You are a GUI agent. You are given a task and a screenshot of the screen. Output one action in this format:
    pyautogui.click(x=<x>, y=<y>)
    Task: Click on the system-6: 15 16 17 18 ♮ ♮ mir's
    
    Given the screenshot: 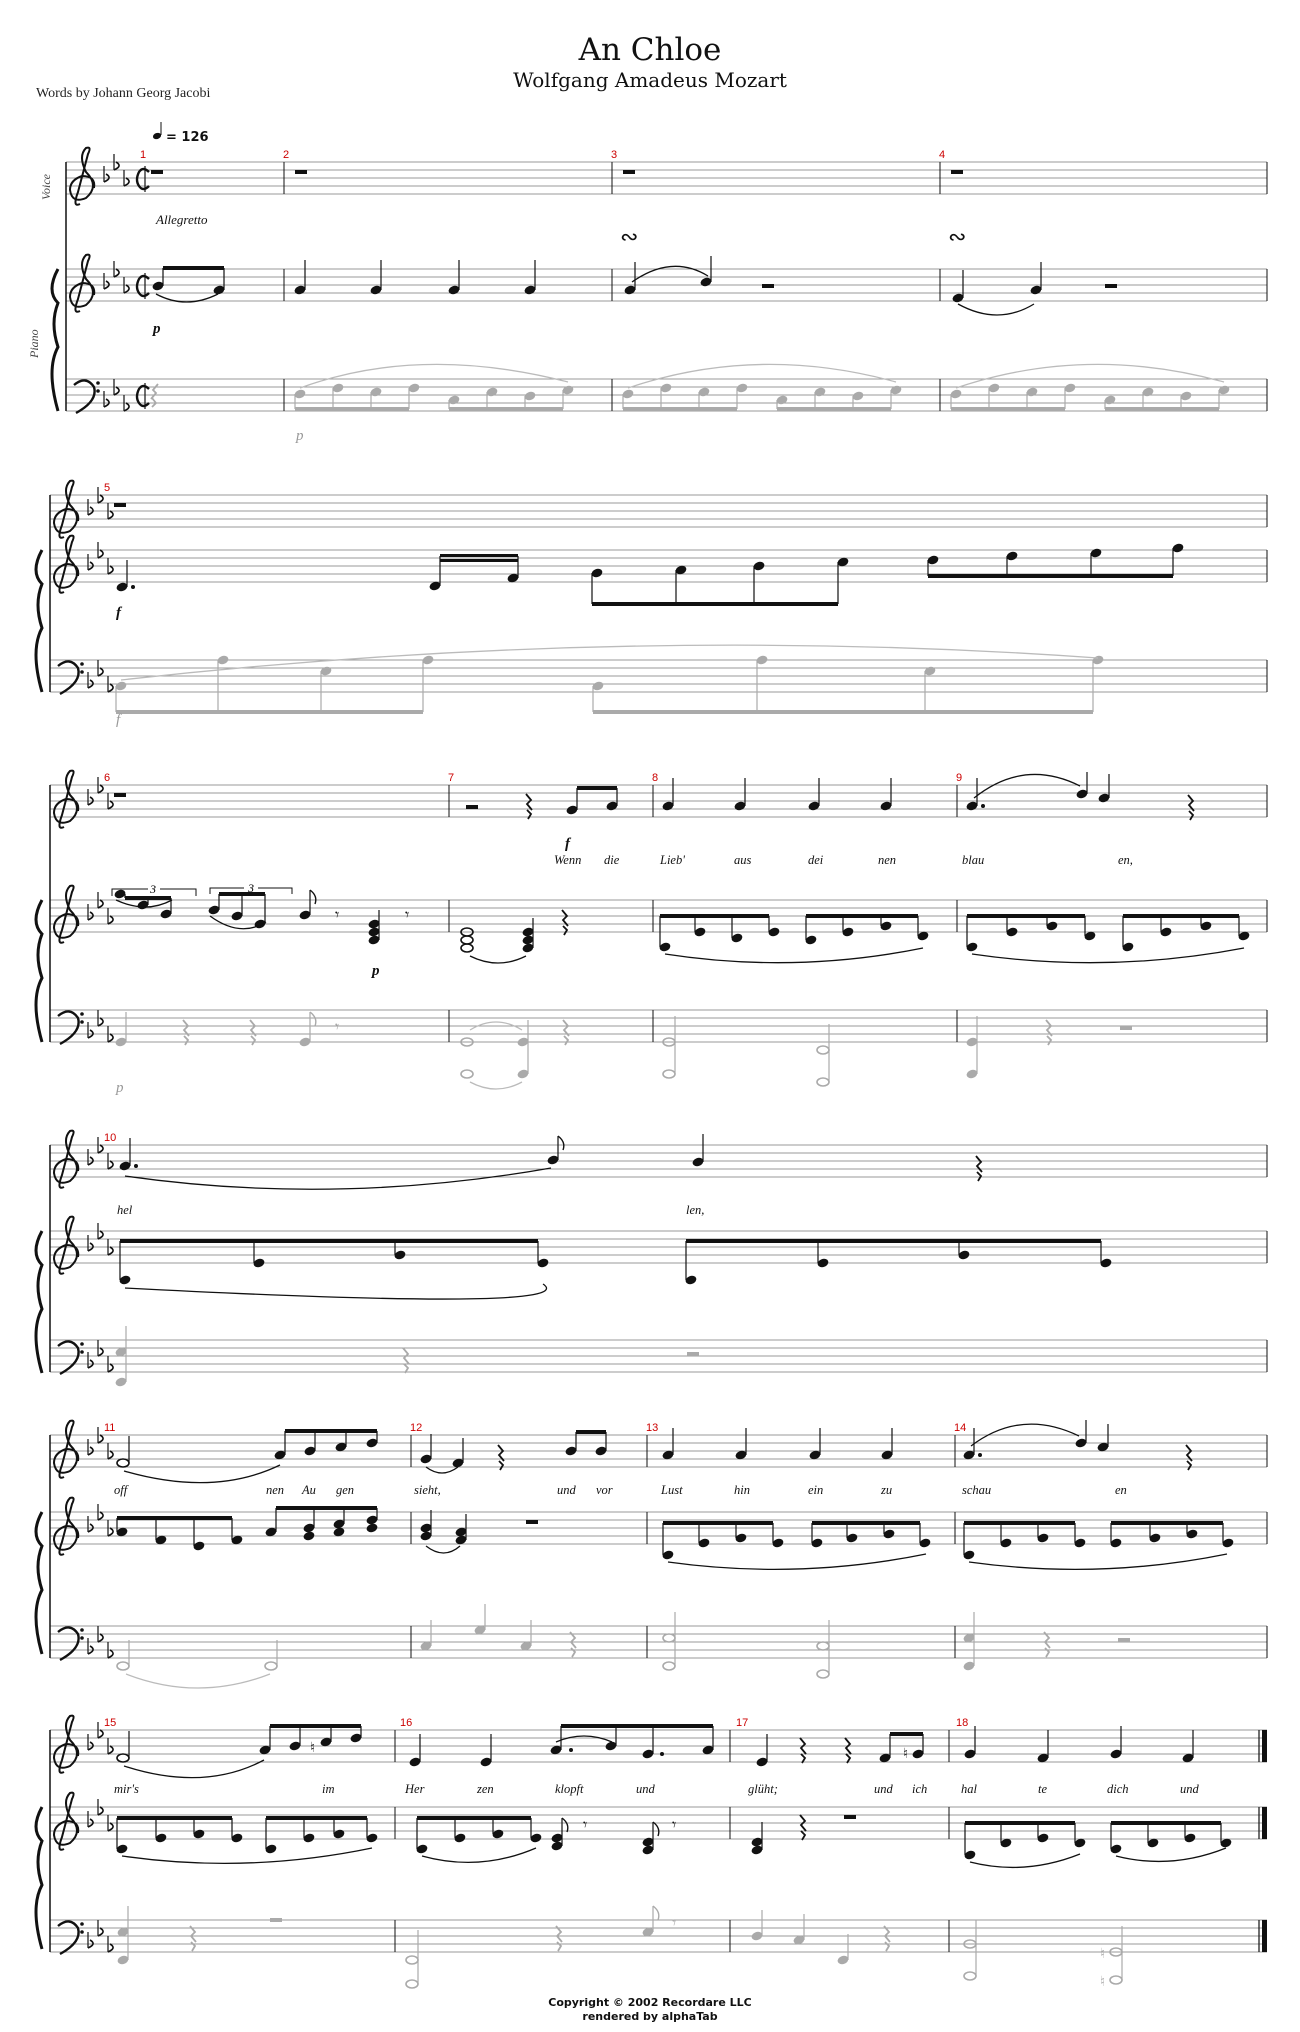 What is the action you would take?
    pyautogui.click(x=650, y=1852)
    